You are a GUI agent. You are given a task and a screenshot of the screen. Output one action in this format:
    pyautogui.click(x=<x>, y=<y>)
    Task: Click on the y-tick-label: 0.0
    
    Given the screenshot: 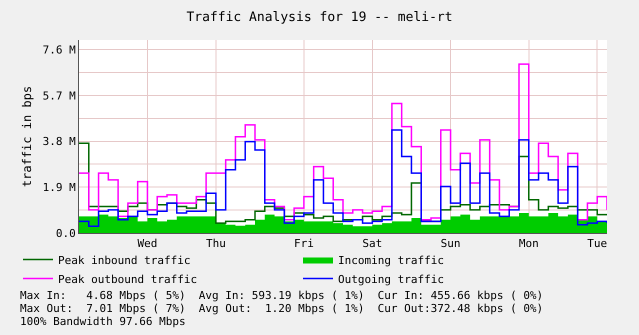 What is the action you would take?
    pyautogui.click(x=66, y=233)
    